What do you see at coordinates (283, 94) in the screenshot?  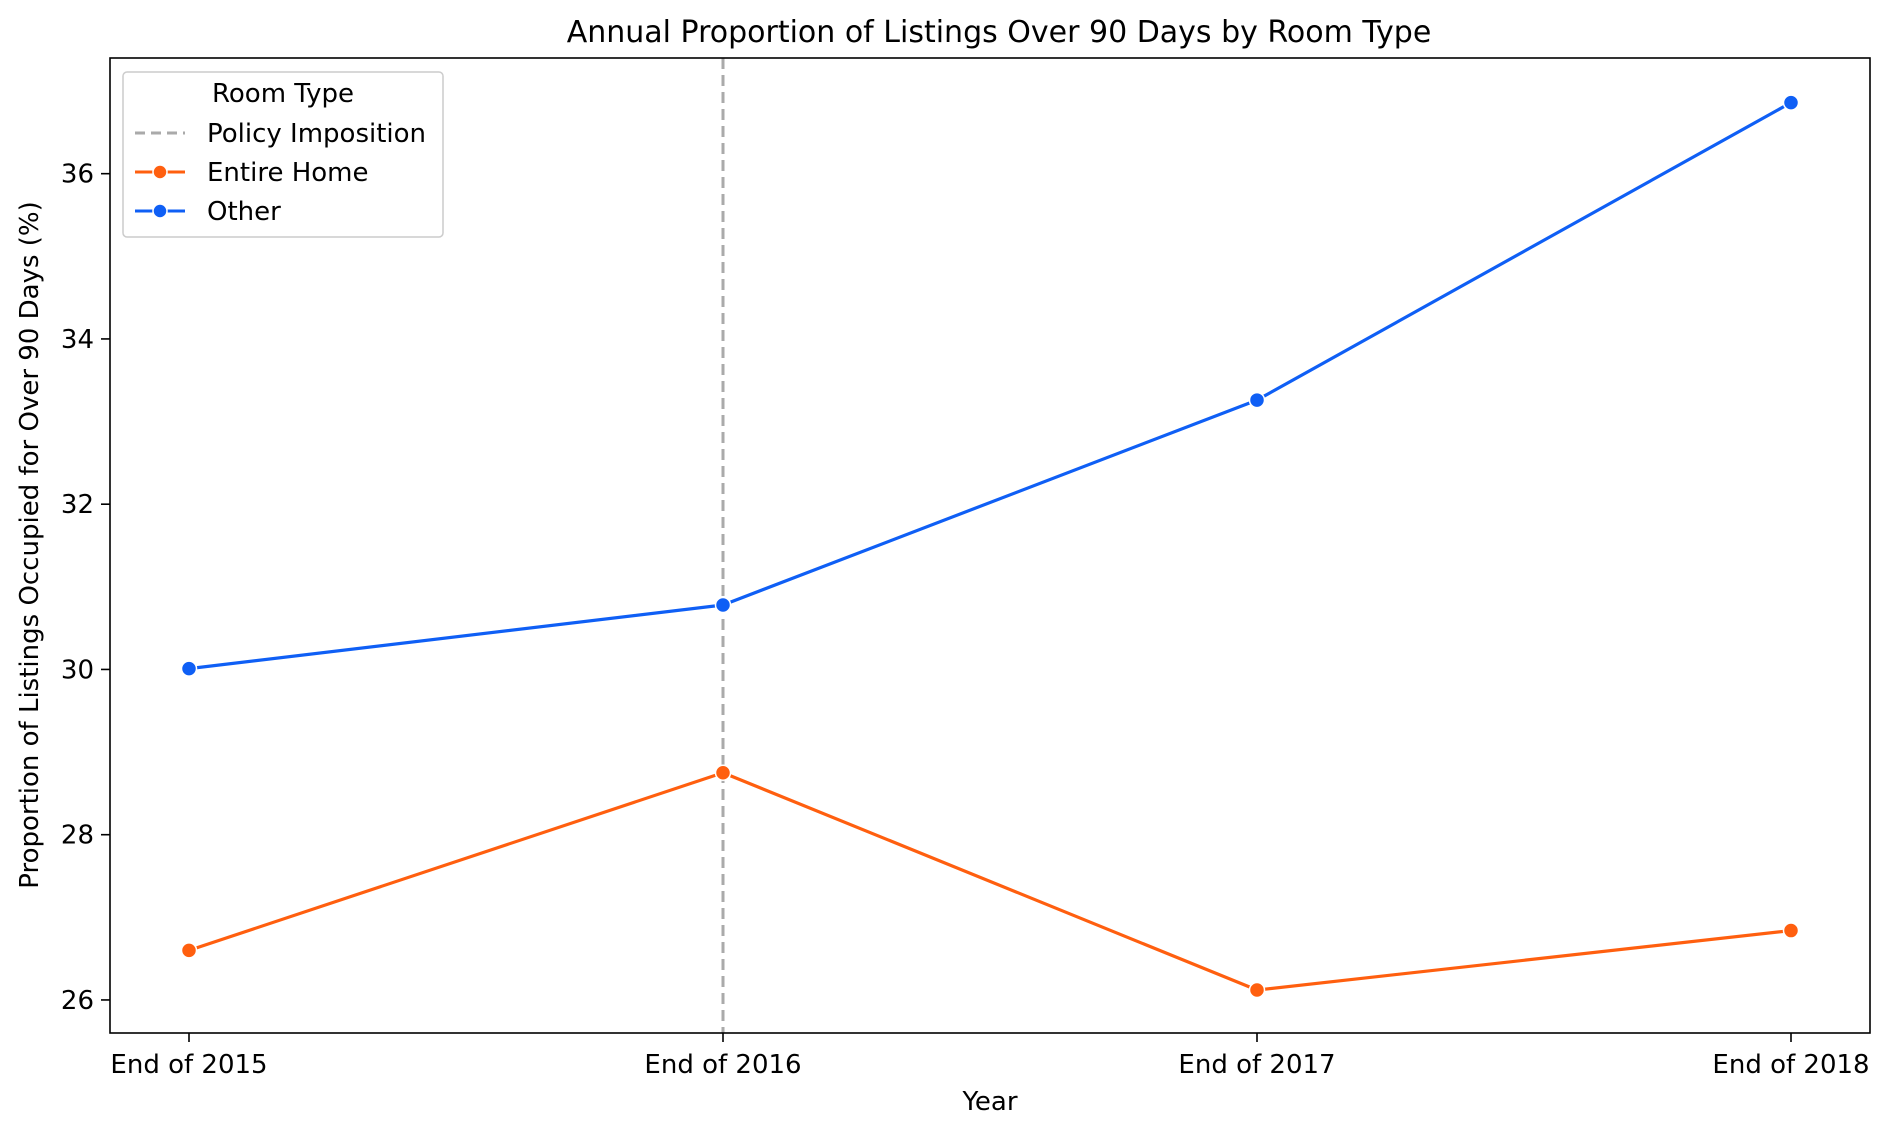 I see `legend-title: Room Type` at bounding box center [283, 94].